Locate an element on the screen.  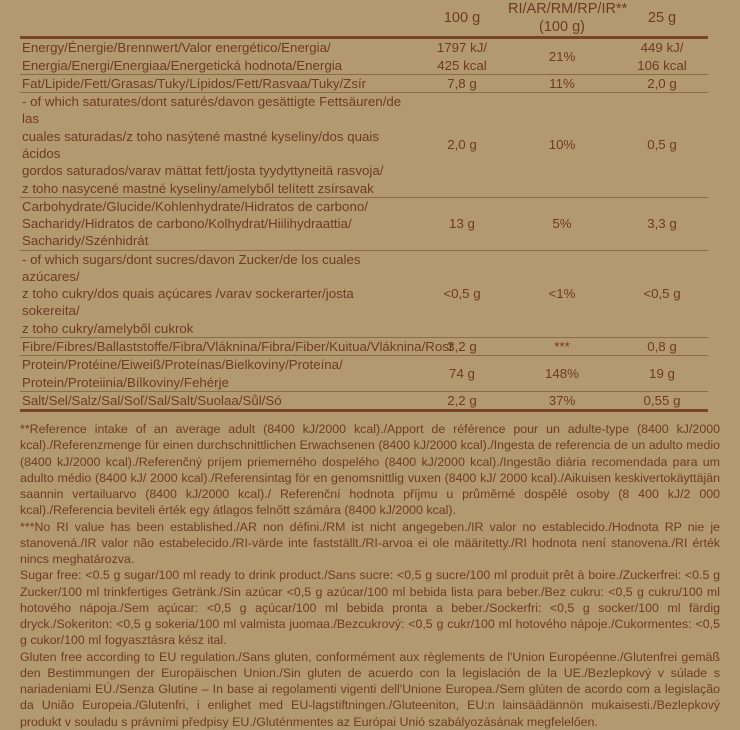
row-value-protein-25g: 19 g is located at coordinates (662, 373).